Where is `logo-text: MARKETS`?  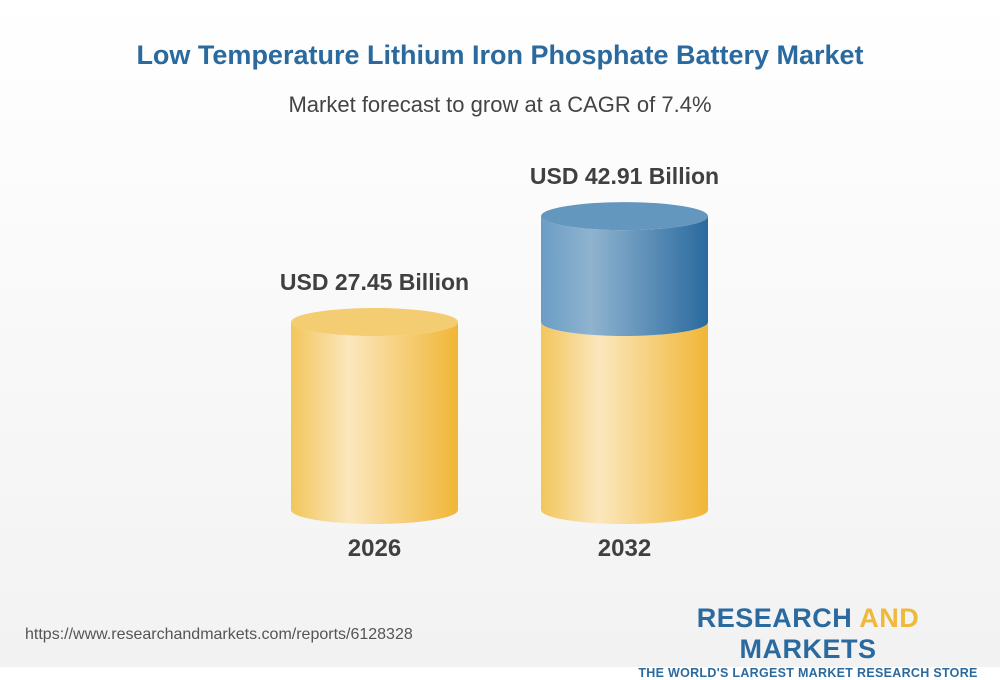 logo-text: MARKETS is located at coordinates (808, 649).